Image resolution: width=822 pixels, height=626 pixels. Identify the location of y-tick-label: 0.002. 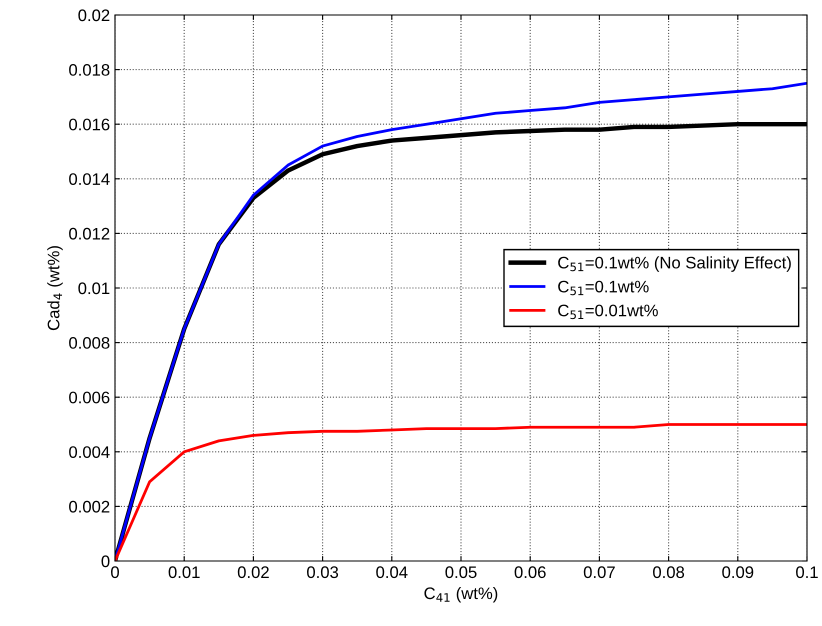
(89, 506).